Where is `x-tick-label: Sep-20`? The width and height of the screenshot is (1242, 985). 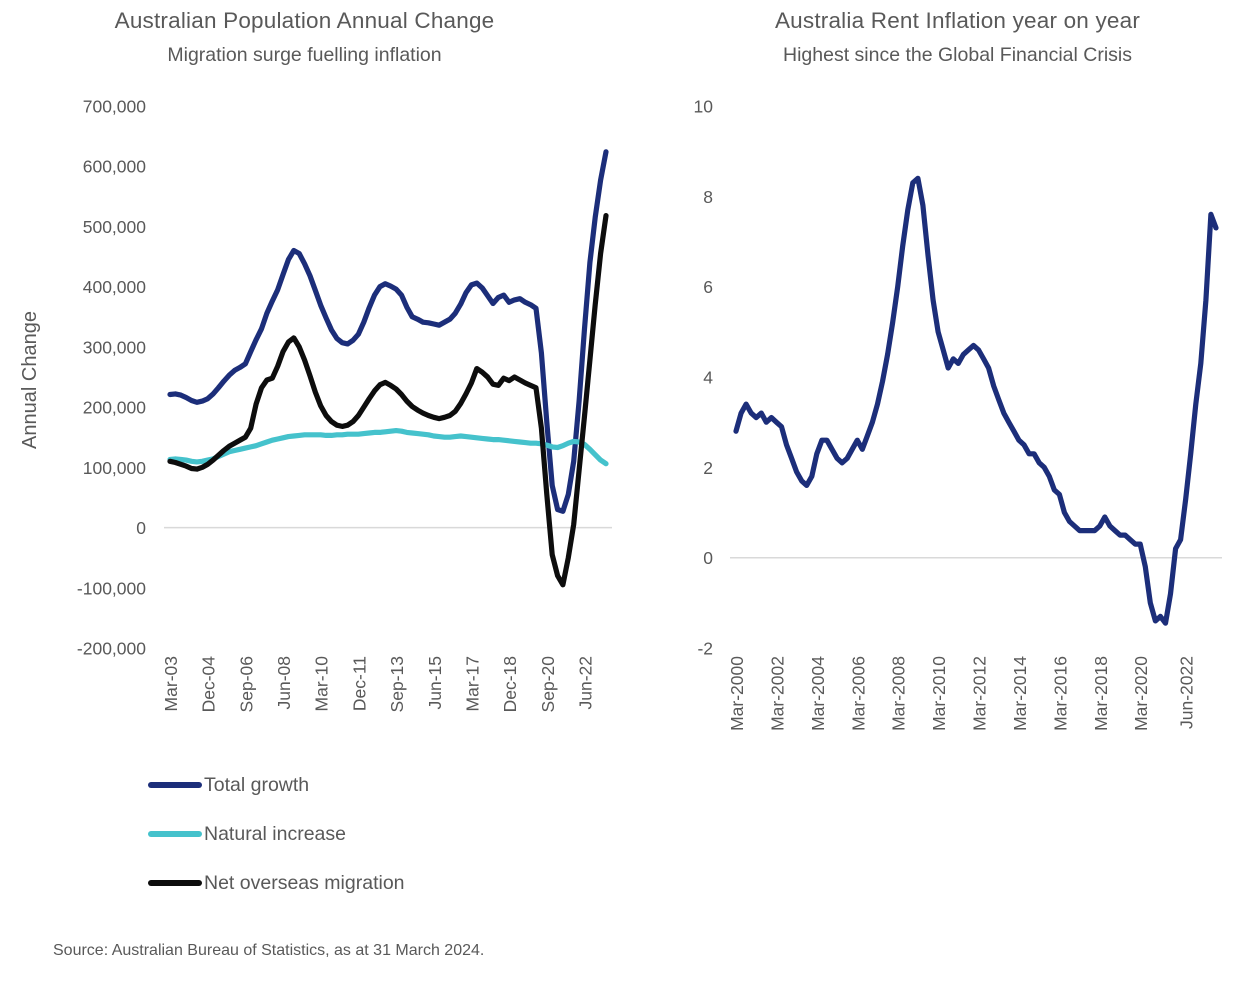 x-tick-label: Sep-20 is located at coordinates (548, 684).